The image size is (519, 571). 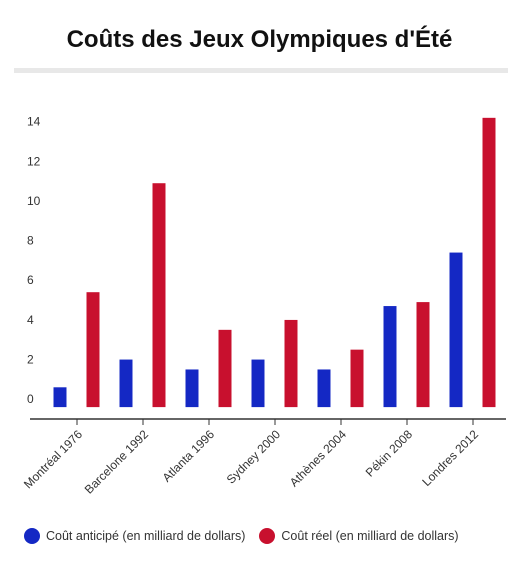 I want to click on y-tick-label: 8, so click(x=30, y=241).